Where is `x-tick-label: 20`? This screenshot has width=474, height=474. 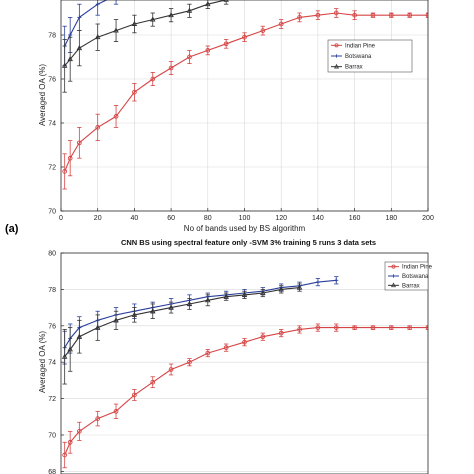 x-tick-label: 20 is located at coordinates (98, 218).